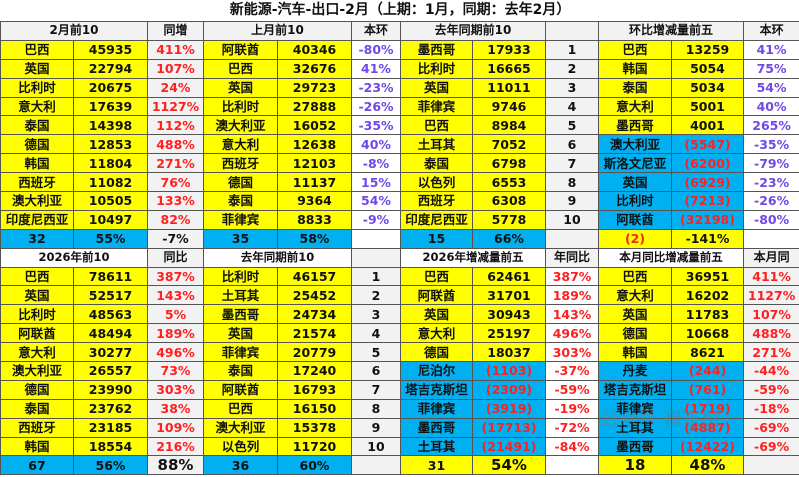 The height and width of the screenshot is (477, 799). Describe the element at coordinates (37, 465) in the screenshot. I see `bottom-summary-cell: 67` at that location.